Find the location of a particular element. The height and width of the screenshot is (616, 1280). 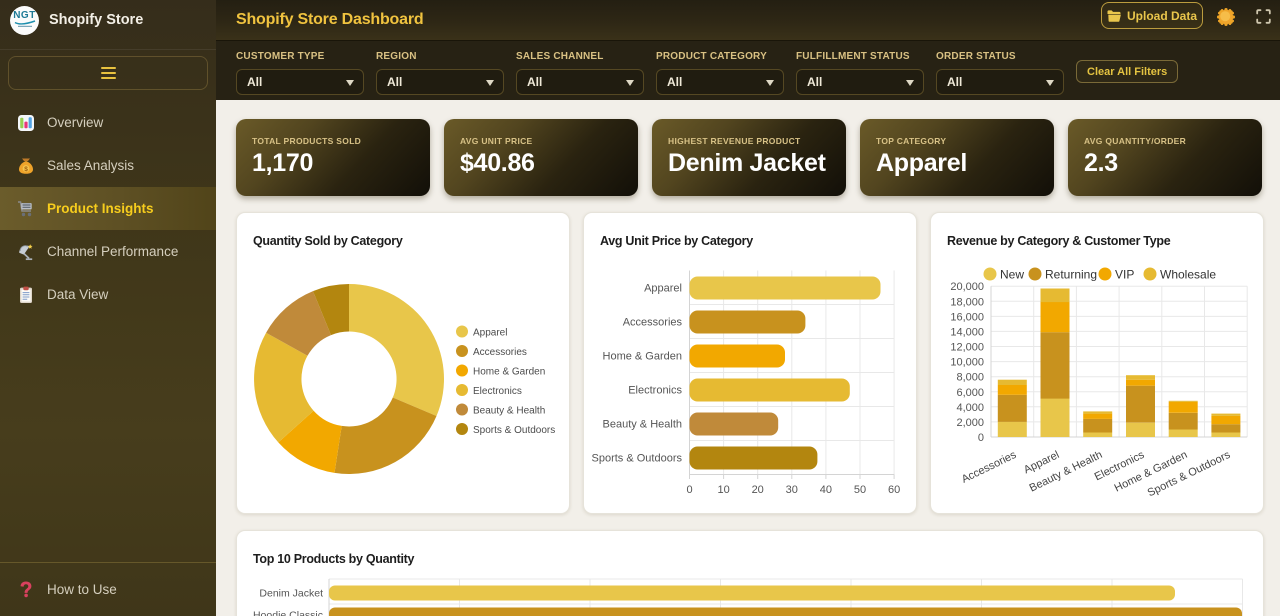

svg-text: 10,000 is located at coordinates (967, 363).